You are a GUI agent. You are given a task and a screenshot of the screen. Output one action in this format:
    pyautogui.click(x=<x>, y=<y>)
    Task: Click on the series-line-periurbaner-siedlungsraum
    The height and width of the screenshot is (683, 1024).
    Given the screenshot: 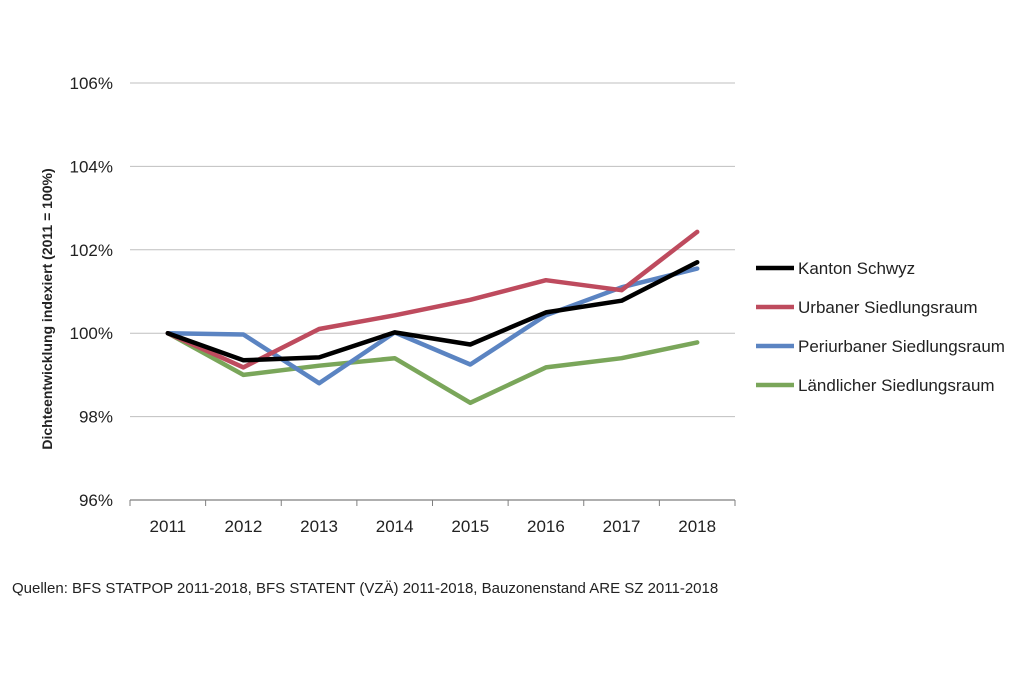 What is the action you would take?
    pyautogui.click(x=432, y=326)
    